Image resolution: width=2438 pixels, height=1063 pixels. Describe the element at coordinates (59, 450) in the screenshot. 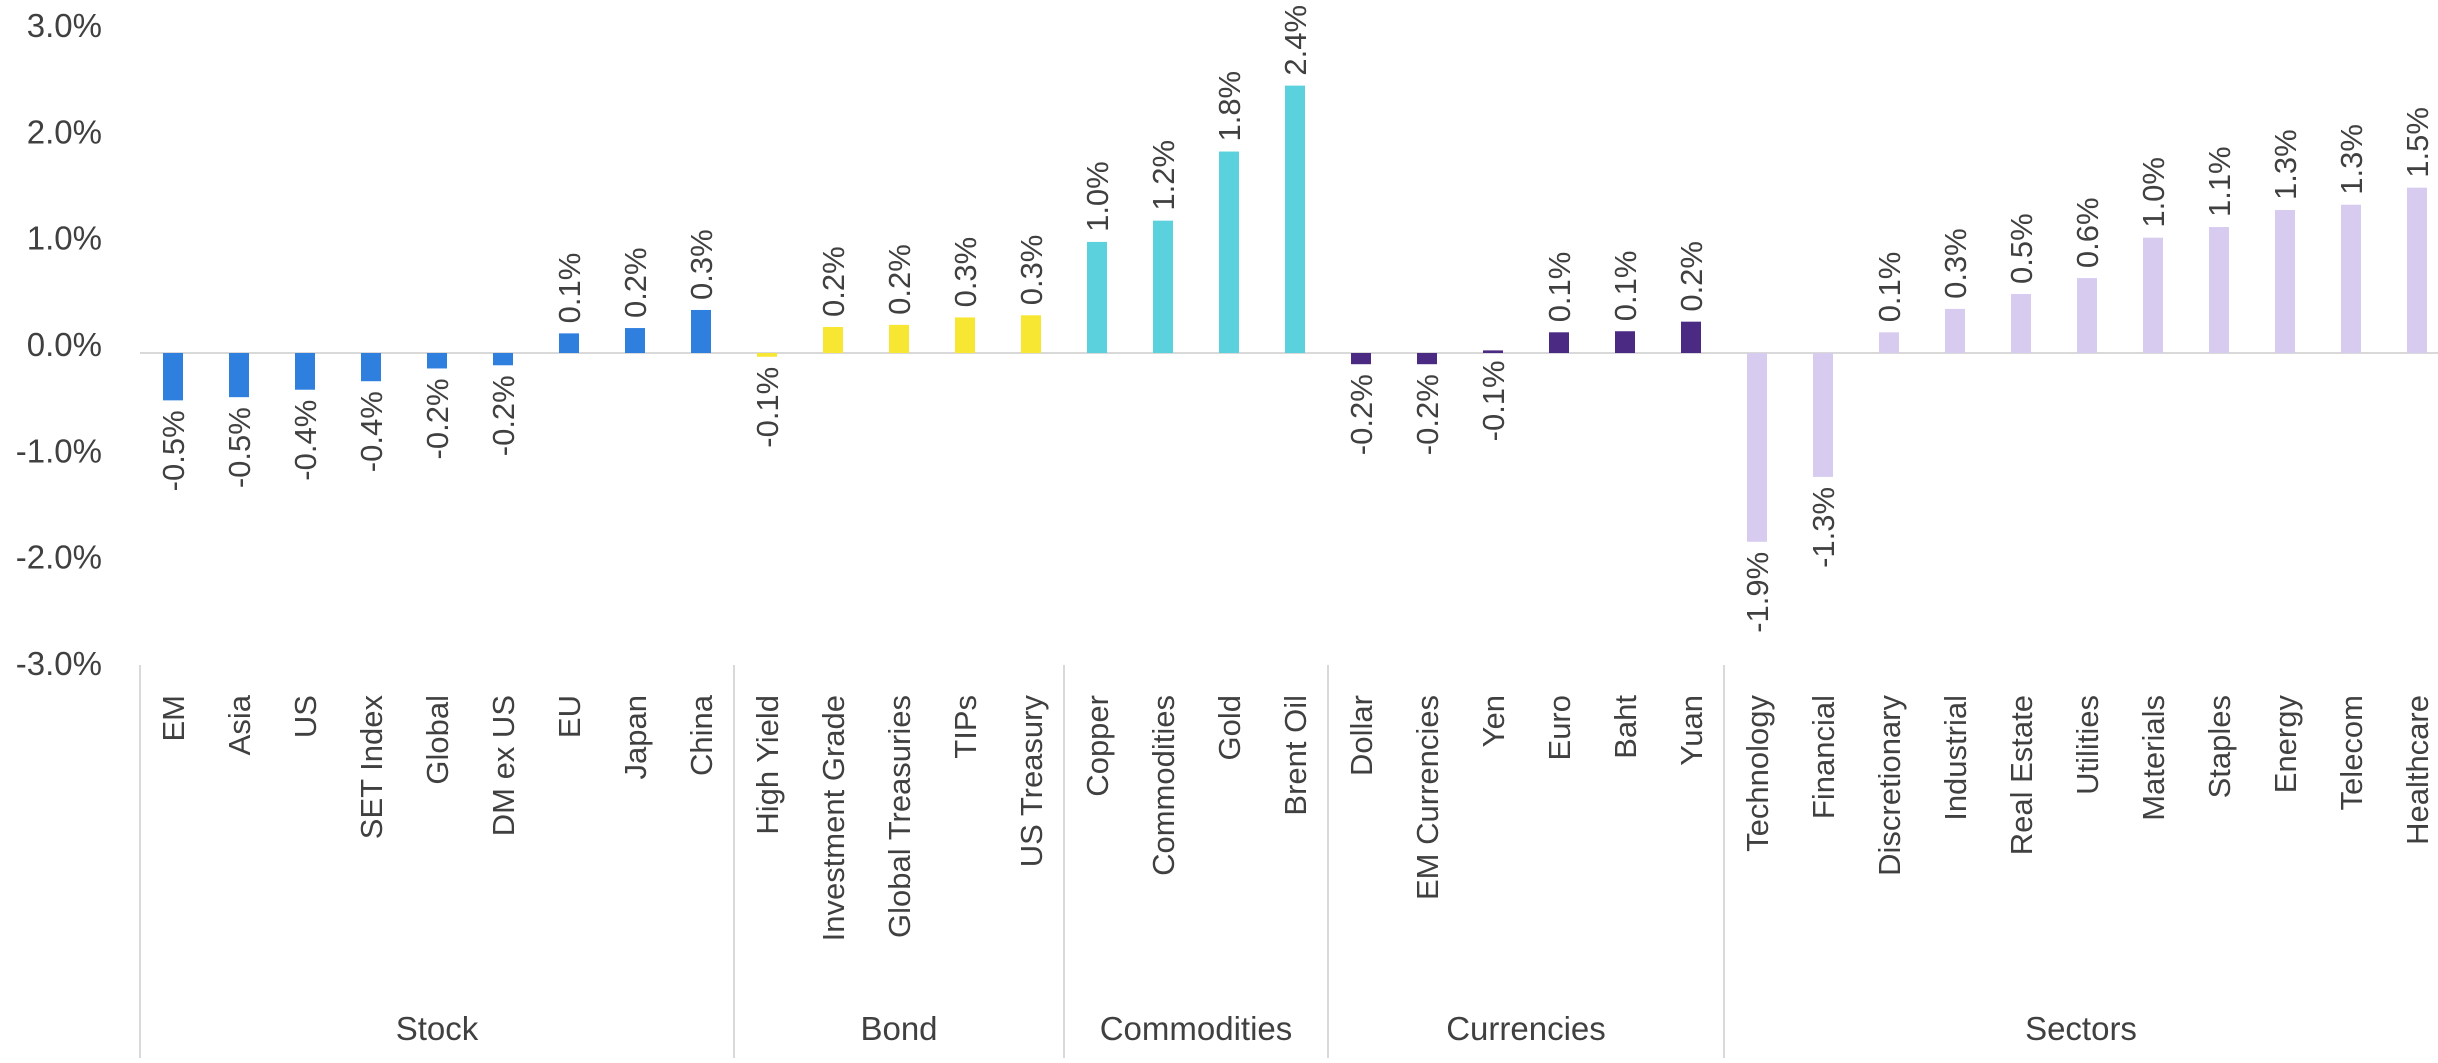

I see `y-tick-label: -1.0%` at that location.